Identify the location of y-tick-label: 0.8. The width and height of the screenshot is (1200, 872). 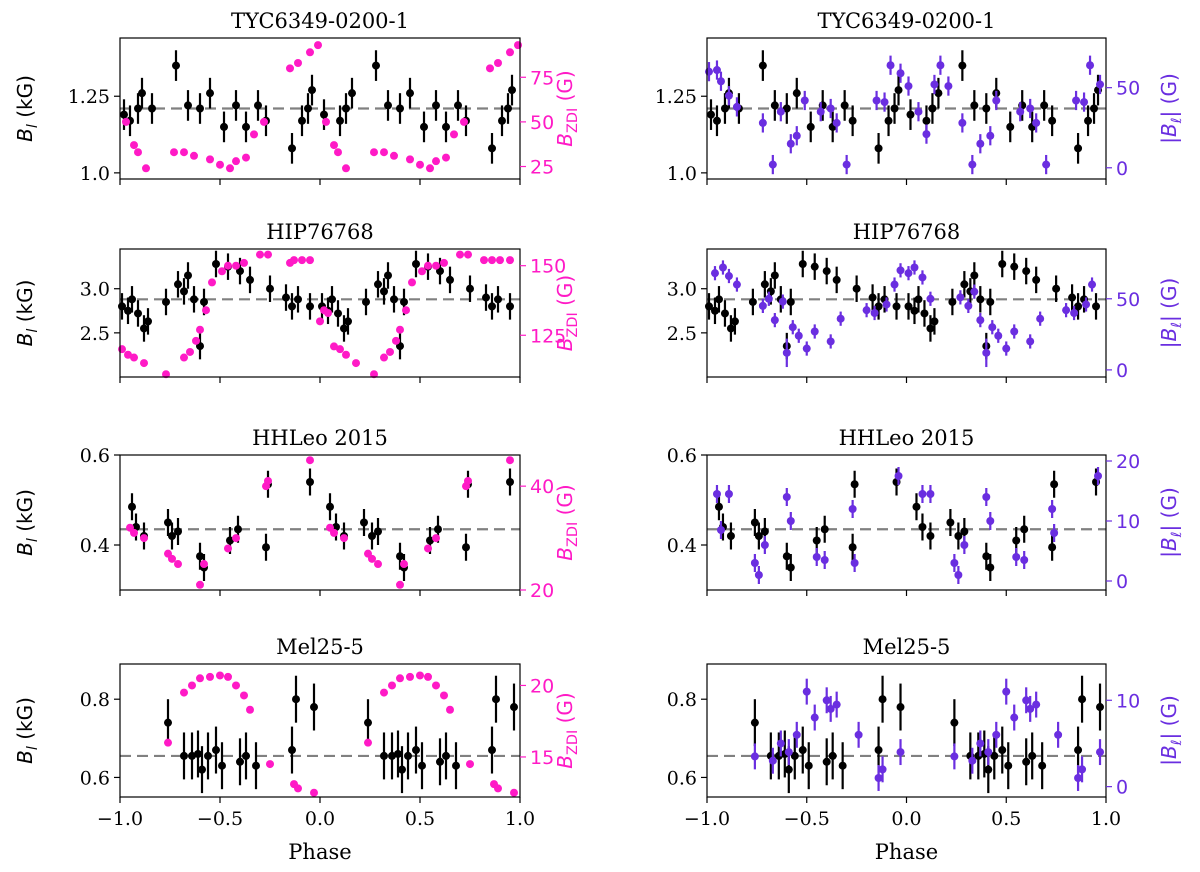
(682, 700).